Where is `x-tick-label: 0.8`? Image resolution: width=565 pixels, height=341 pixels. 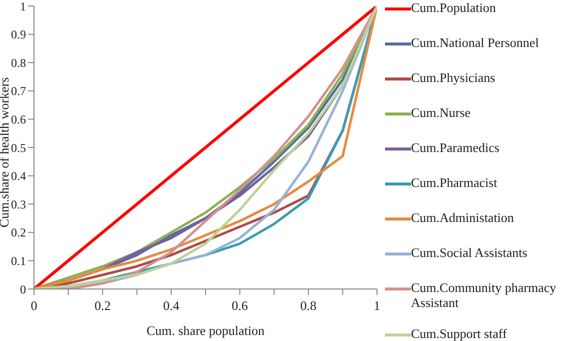 x-tick-label: 0.8 is located at coordinates (308, 306).